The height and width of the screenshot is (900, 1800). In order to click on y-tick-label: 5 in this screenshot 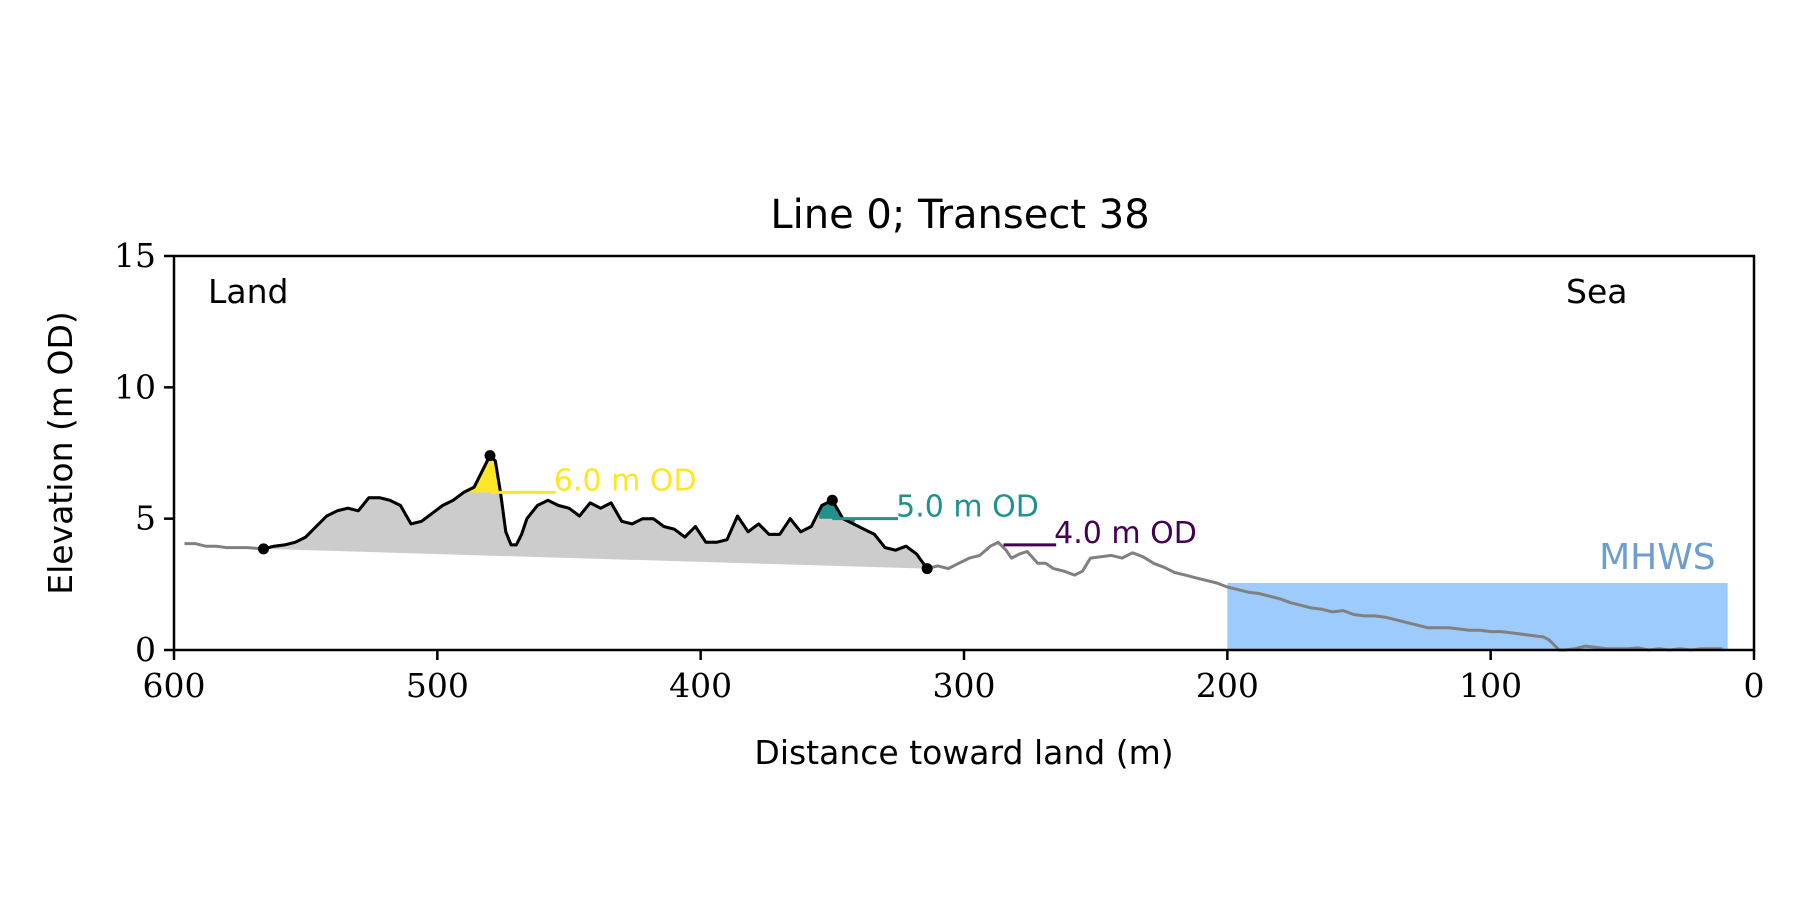, I will do `click(145, 518)`.